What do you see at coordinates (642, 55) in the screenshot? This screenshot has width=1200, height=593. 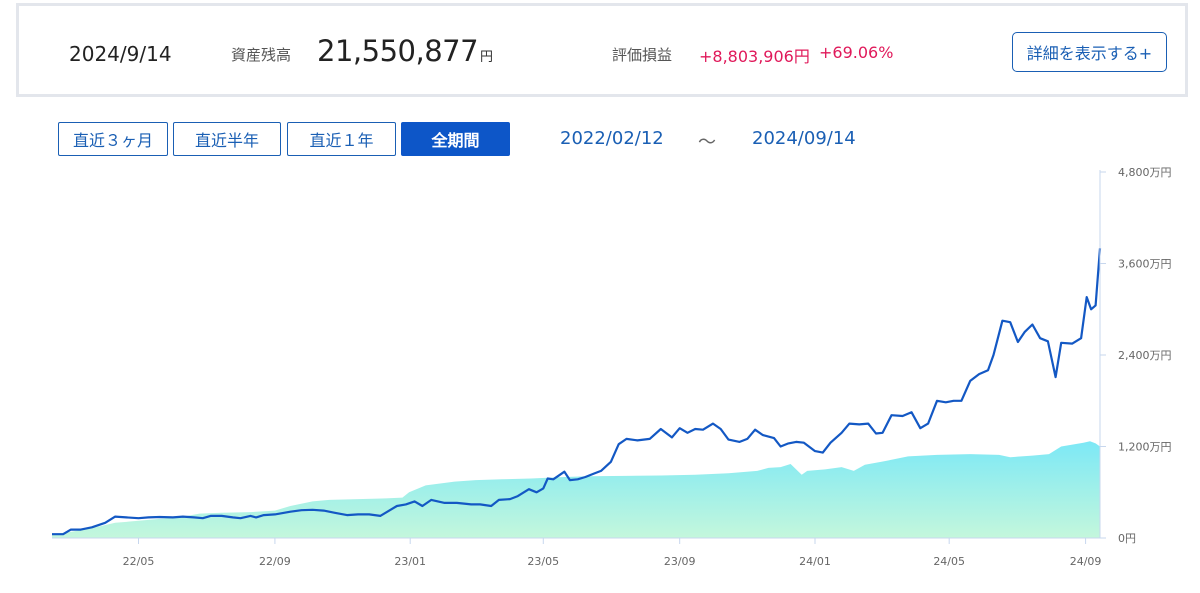 I see `pl-label: 評価損益` at bounding box center [642, 55].